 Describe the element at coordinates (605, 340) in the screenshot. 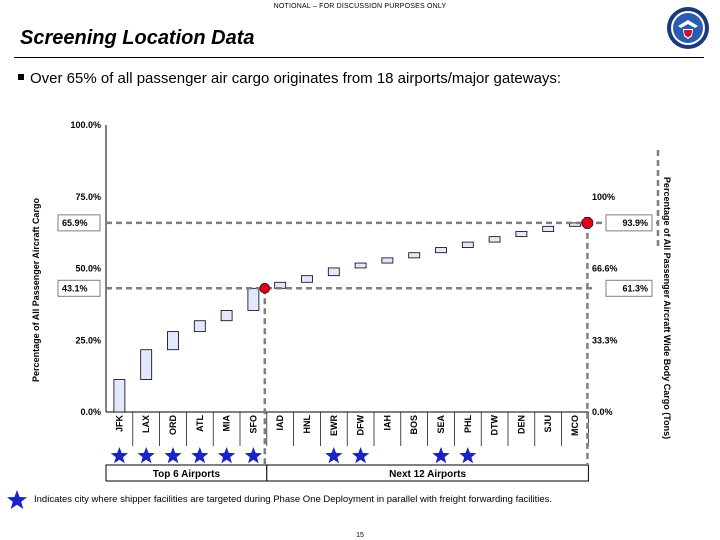

I see `right-tick-label: 33.3%` at that location.